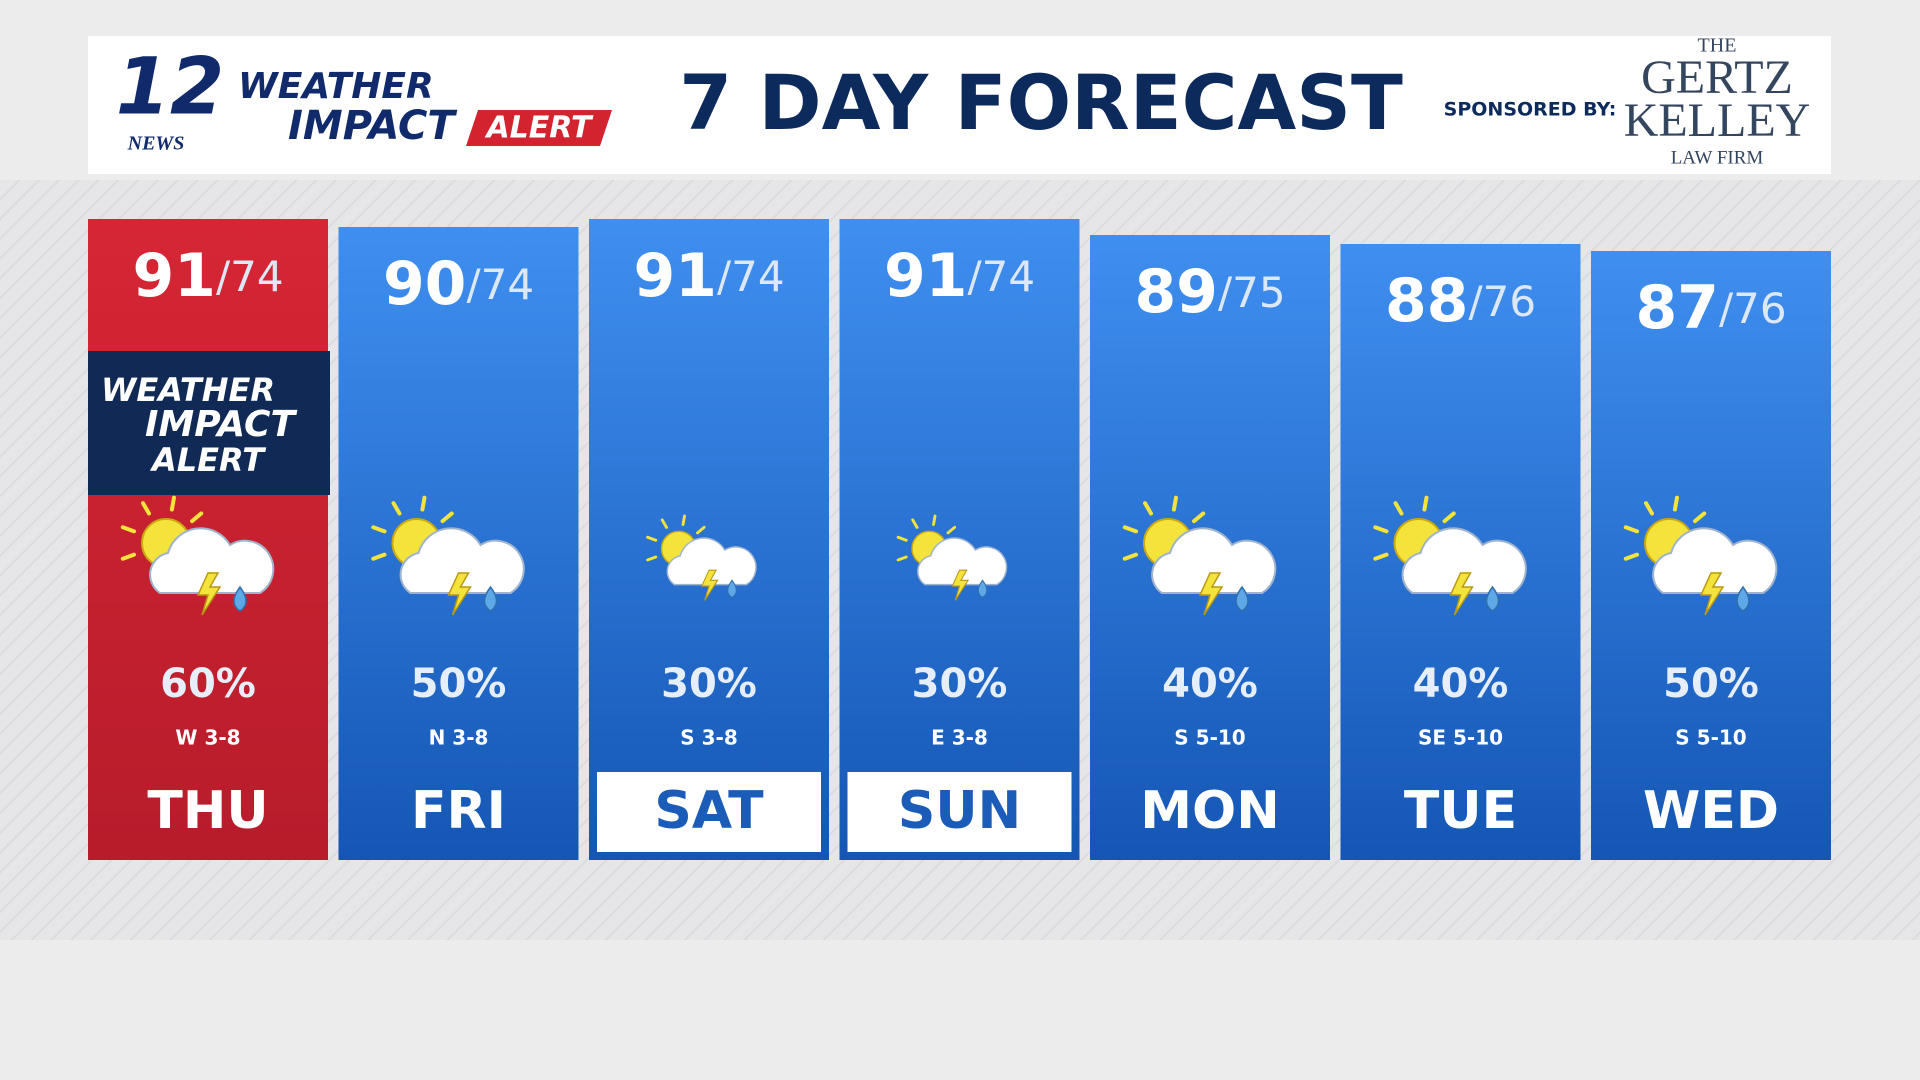  Describe the element at coordinates (709, 738) in the screenshot. I see `wind: S 3-8` at that location.